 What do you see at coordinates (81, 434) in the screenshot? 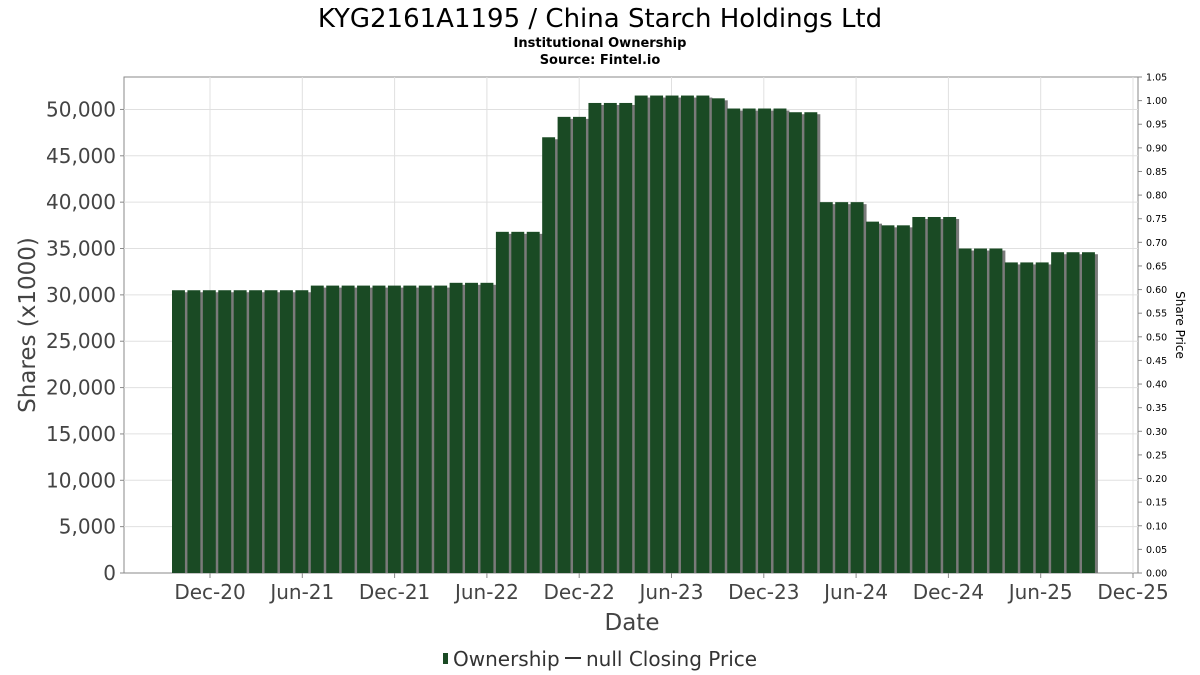
I see `y-tick-label: 15,000` at bounding box center [81, 434].